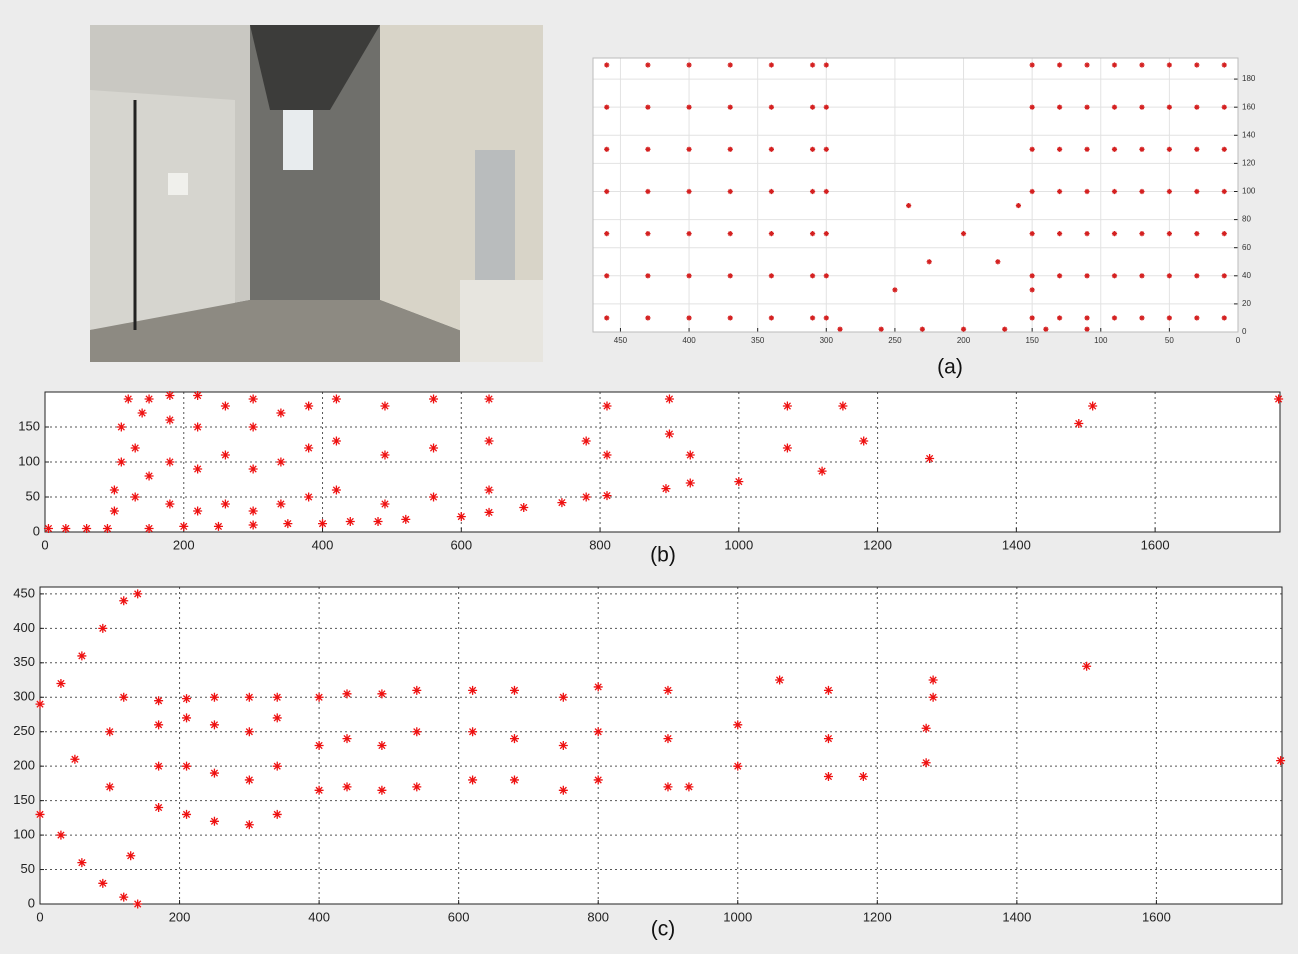  I want to click on x-tick-label: 100, so click(1101, 340).